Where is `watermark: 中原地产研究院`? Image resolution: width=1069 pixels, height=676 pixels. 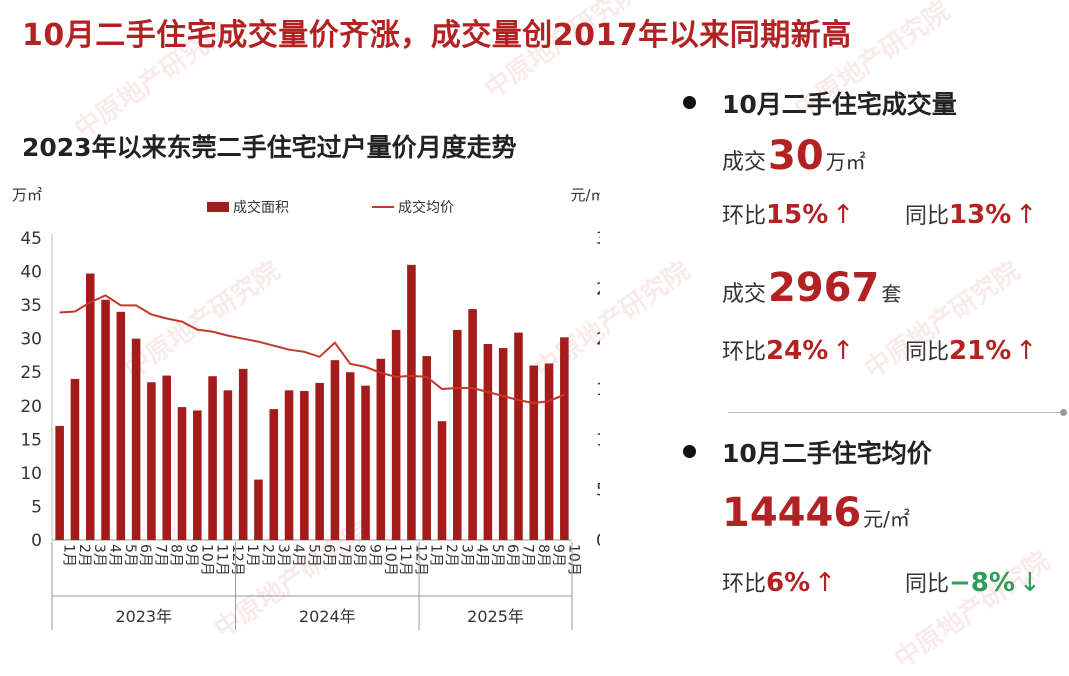 watermark: 中原地产研究院 is located at coordinates (972, 611).